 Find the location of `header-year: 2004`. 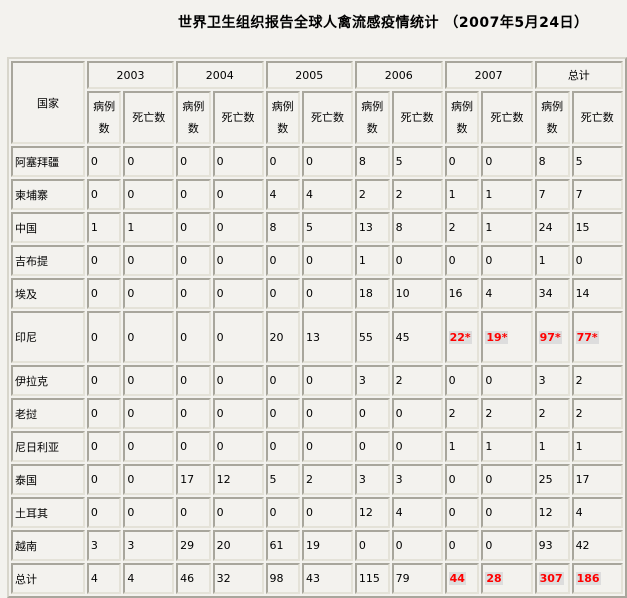

header-year: 2004 is located at coordinates (220, 75).